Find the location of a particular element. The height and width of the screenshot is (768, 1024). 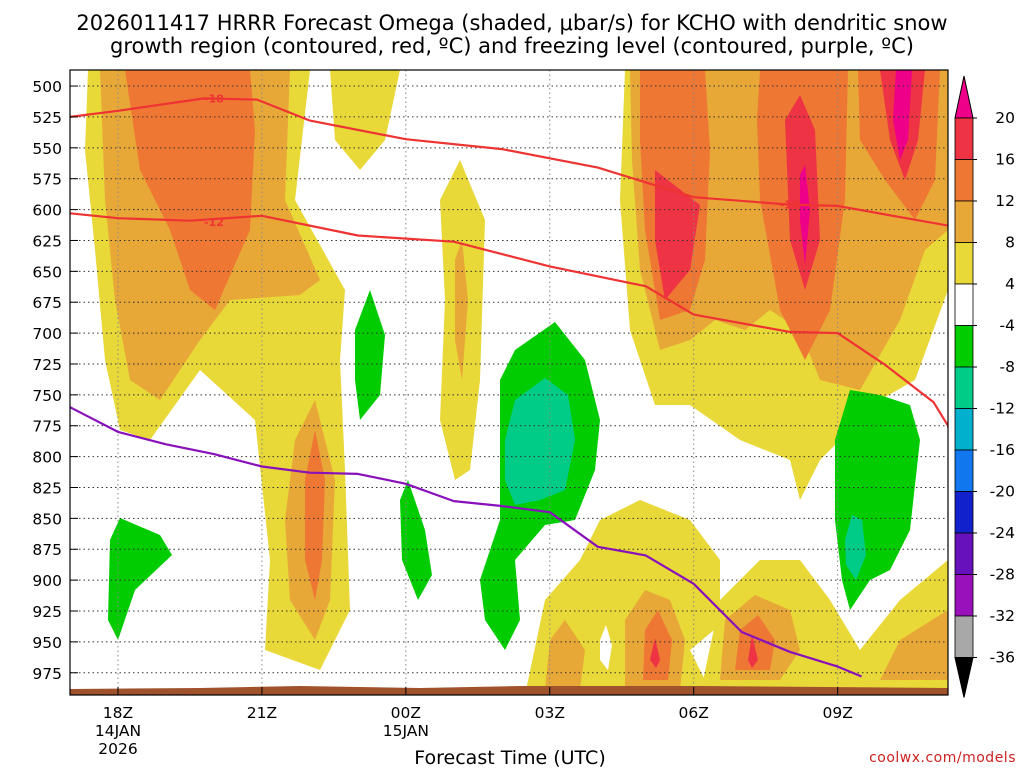

omega-fill-neg8-b is located at coordinates (855, 547).